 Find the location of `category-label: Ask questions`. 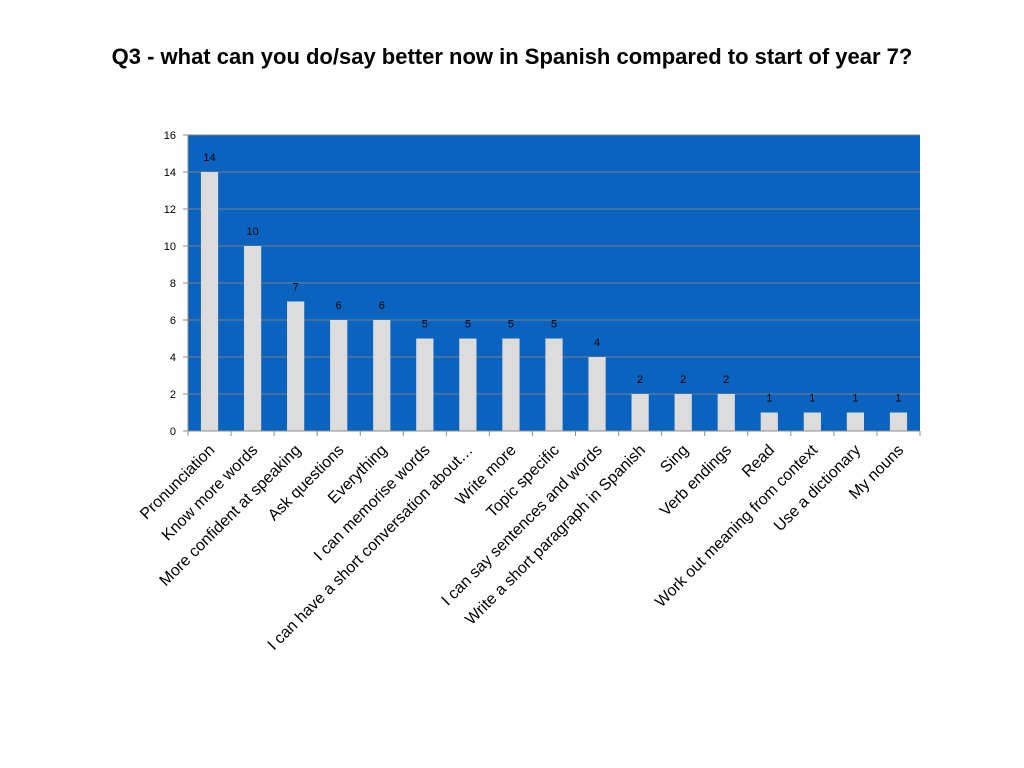

category-label: Ask questions is located at coordinates (306, 483).